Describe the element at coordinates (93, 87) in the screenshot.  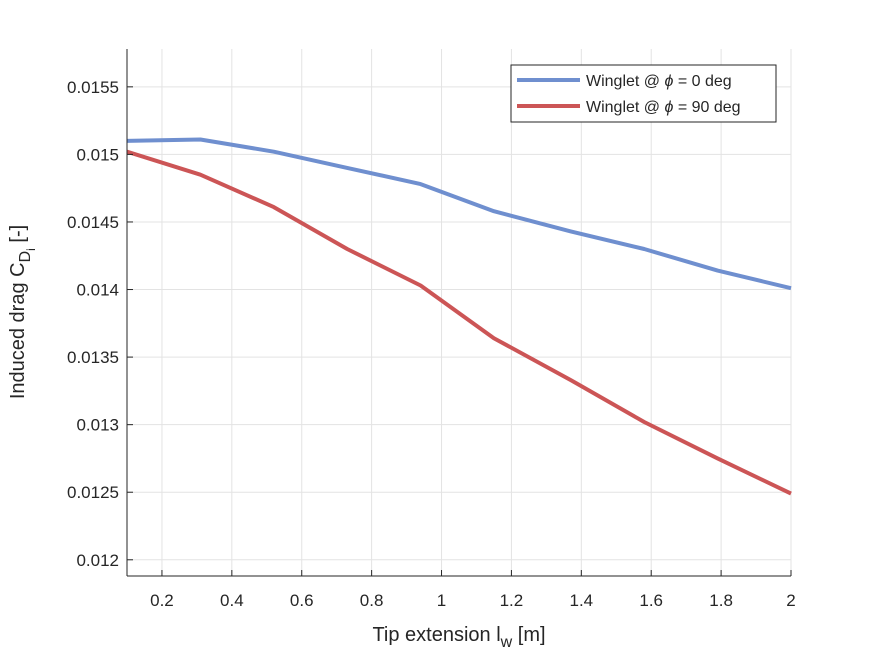
I see `y-tick-label: 0.0155` at that location.